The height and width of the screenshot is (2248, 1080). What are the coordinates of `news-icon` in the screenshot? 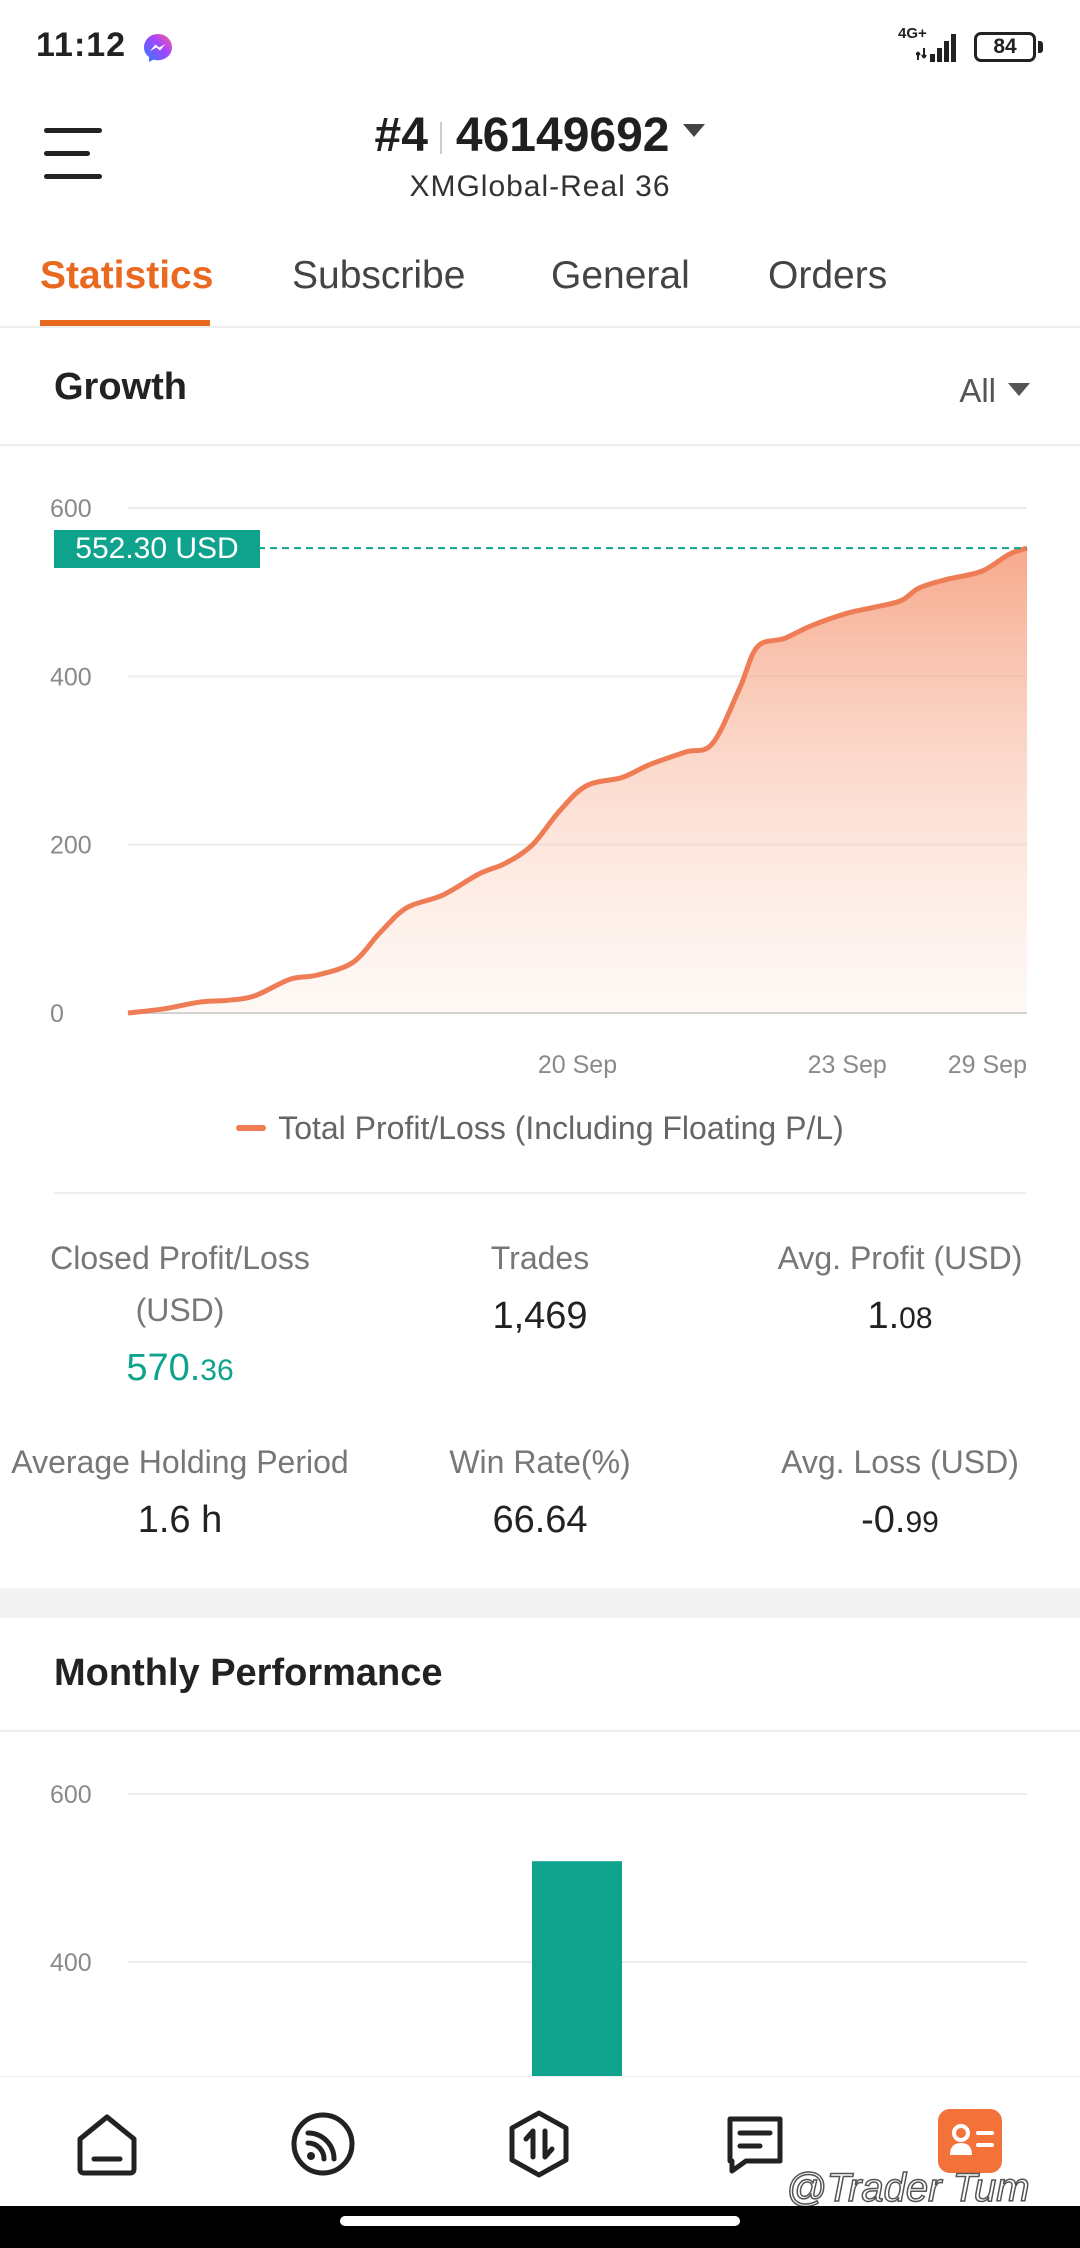 It's located at (755, 2145).